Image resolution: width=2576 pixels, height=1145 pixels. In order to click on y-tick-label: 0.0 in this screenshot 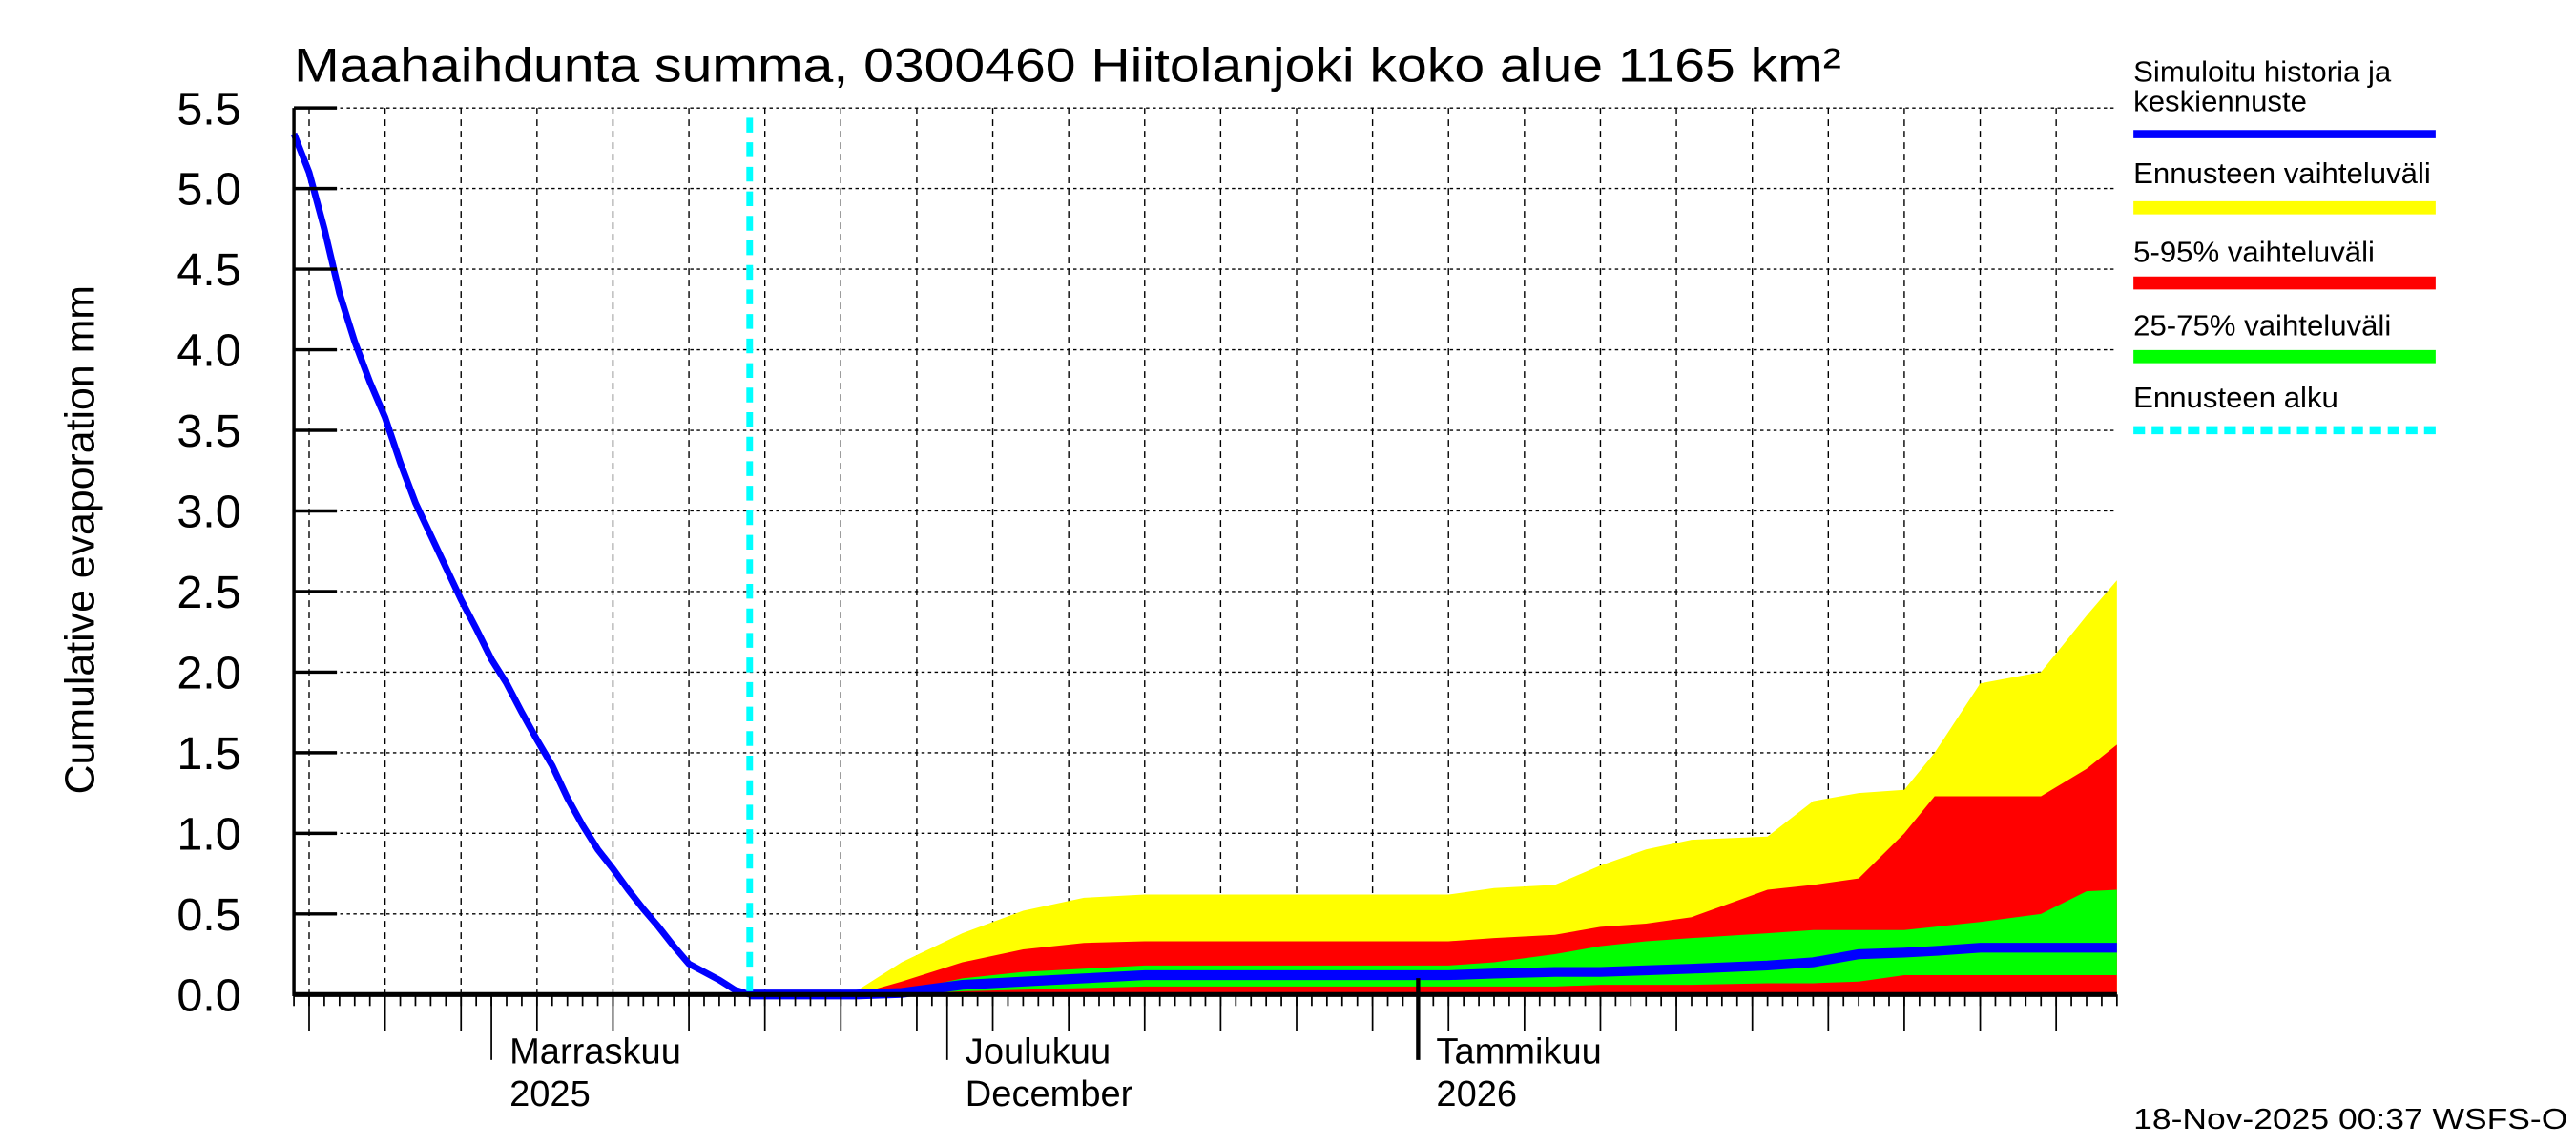, I will do `click(208, 996)`.